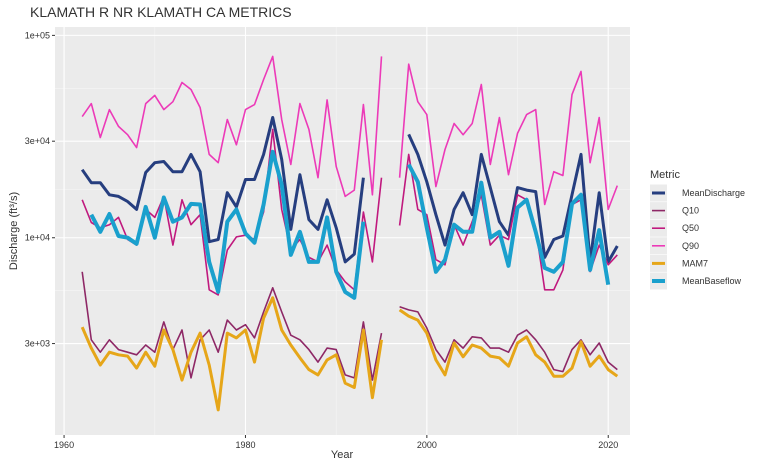  I want to click on chart-title: KLAMATH R NR KLAMATH CA METRICS, so click(161, 12).